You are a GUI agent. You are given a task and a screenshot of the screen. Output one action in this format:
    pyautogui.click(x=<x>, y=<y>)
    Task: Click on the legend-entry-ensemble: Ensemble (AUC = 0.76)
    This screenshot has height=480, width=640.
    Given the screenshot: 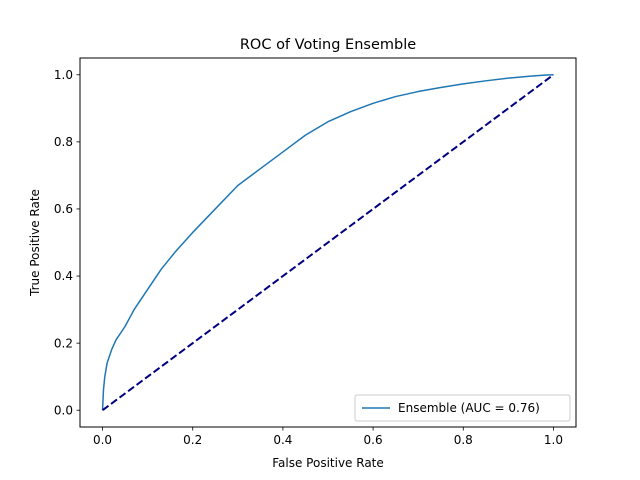 What is the action you would take?
    pyautogui.click(x=469, y=408)
    